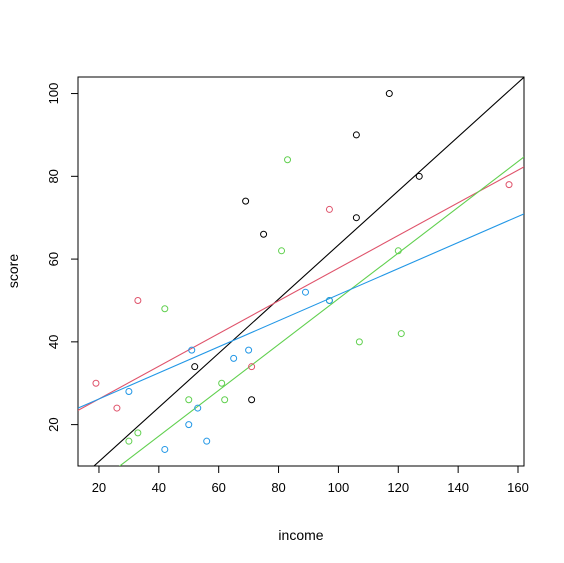 The width and height of the screenshot is (564, 563). What do you see at coordinates (218, 487) in the screenshot?
I see `x-tick-label: 60` at bounding box center [218, 487].